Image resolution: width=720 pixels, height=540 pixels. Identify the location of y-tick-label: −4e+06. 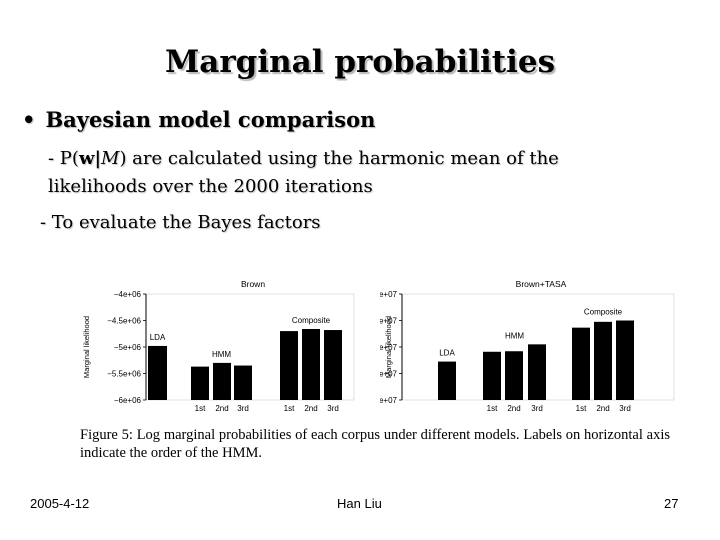
(128, 294).